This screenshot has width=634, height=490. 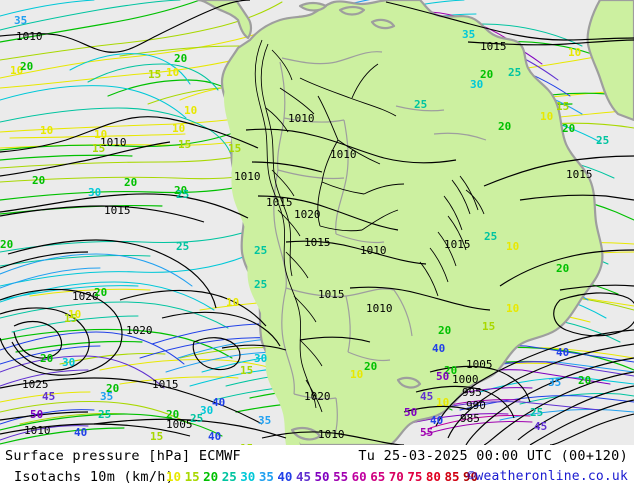 What do you see at coordinates (610, 61) in the screenshot?
I see `africa-landmass` at bounding box center [610, 61].